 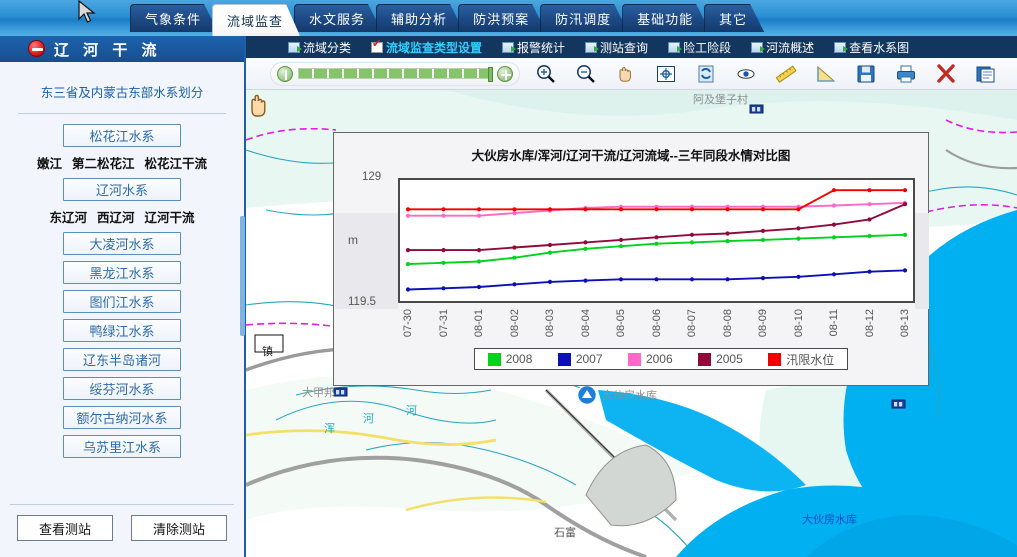 What do you see at coordinates (122, 446) in the screenshot?
I see `water-system-button-9: 乌苏里江水系` at bounding box center [122, 446].